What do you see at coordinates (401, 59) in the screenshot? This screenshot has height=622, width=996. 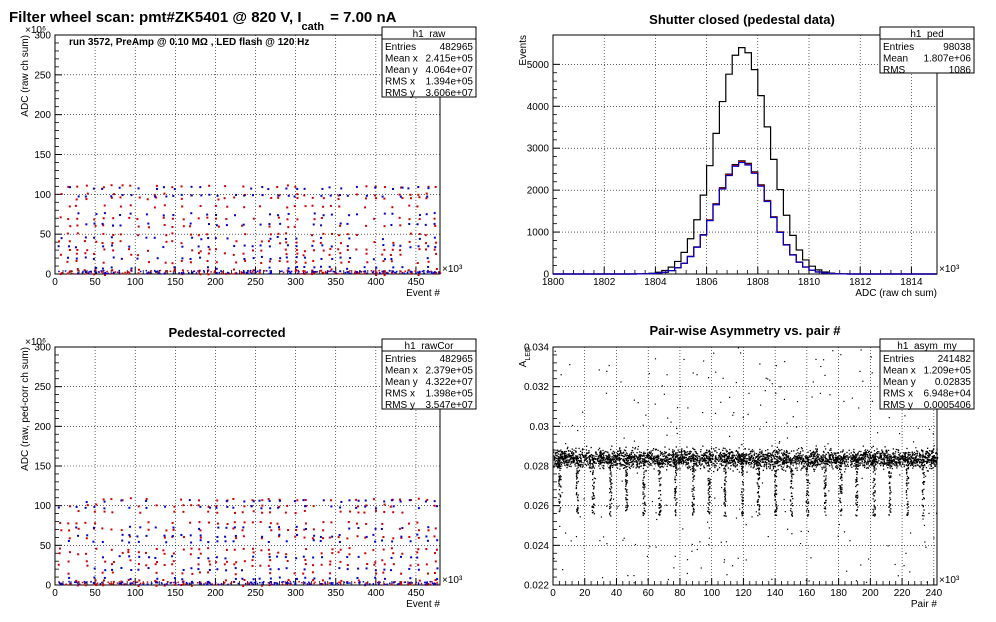 I see `stats-row-label: Mean x` at bounding box center [401, 59].